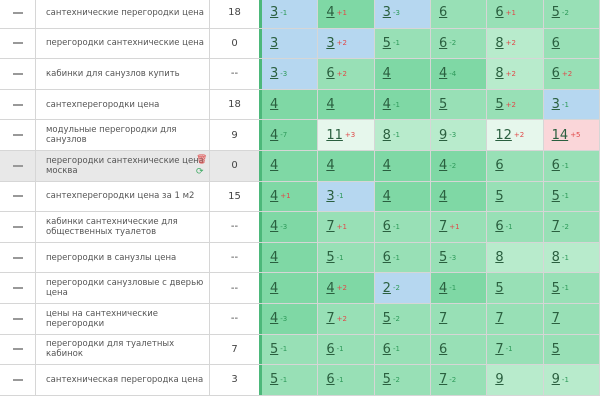 The width and height of the screenshot is (600, 400). I want to click on frequency: 9, so click(236, 135).